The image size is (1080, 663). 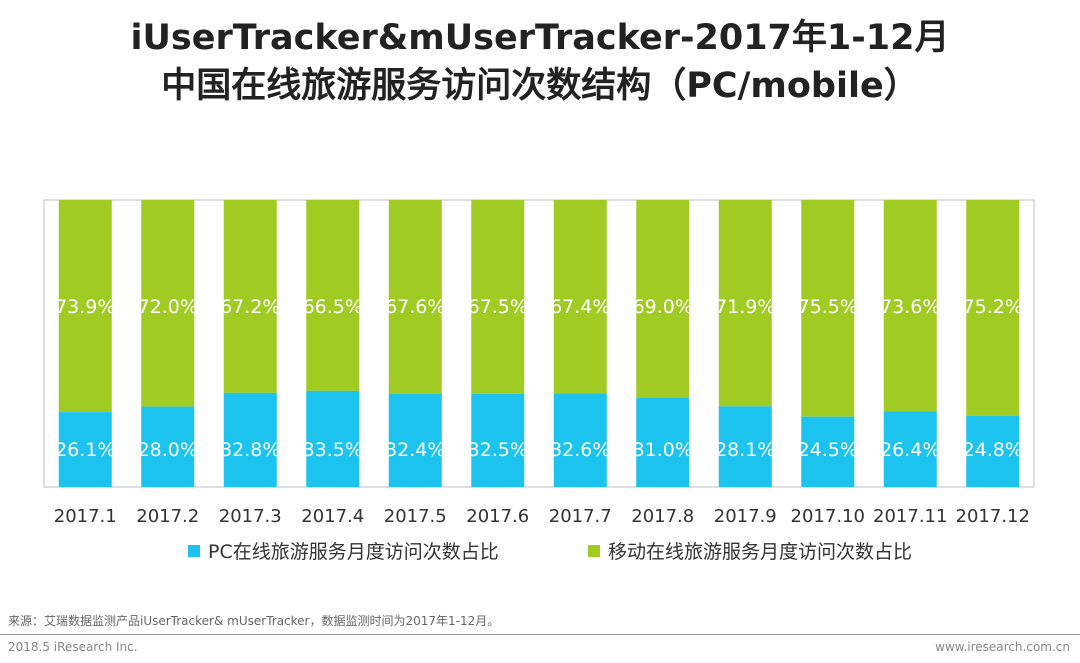 I want to click on bar-pc-2017.2, so click(x=168, y=446).